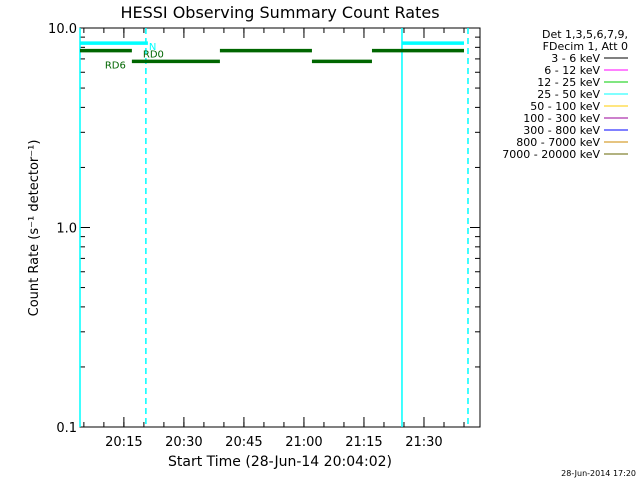 The image size is (640, 480). I want to click on legend-entry-label: 12 - 25 keV, so click(568, 82).